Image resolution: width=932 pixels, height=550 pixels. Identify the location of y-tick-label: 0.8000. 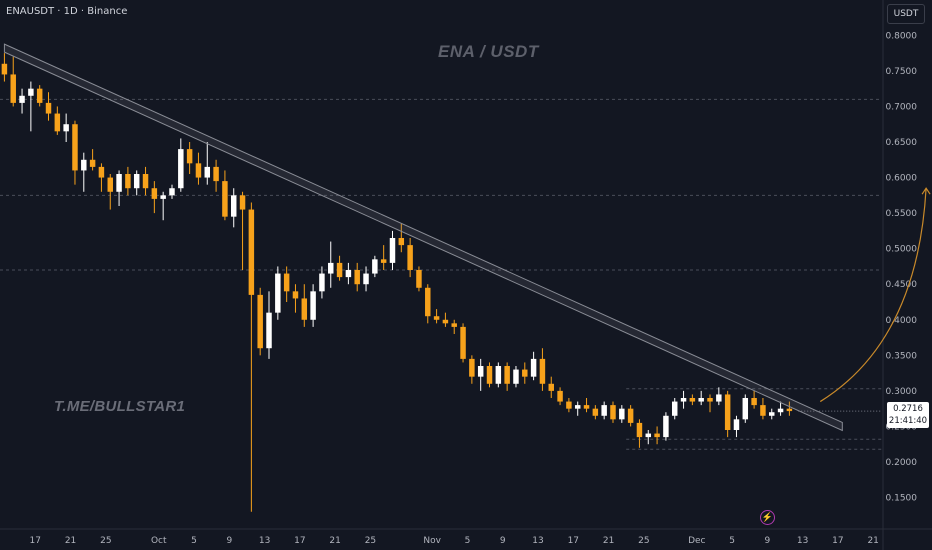
(902, 36).